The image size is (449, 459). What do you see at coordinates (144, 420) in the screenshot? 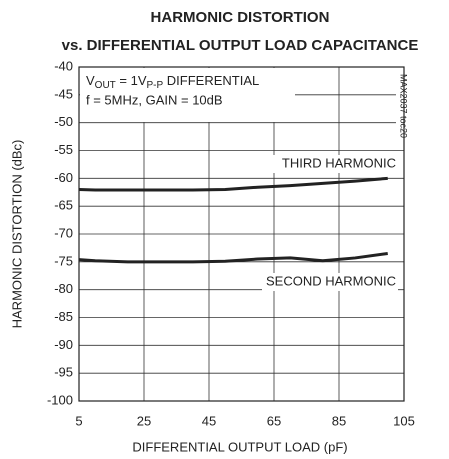
I see `x-tick-label: 25` at bounding box center [144, 420].